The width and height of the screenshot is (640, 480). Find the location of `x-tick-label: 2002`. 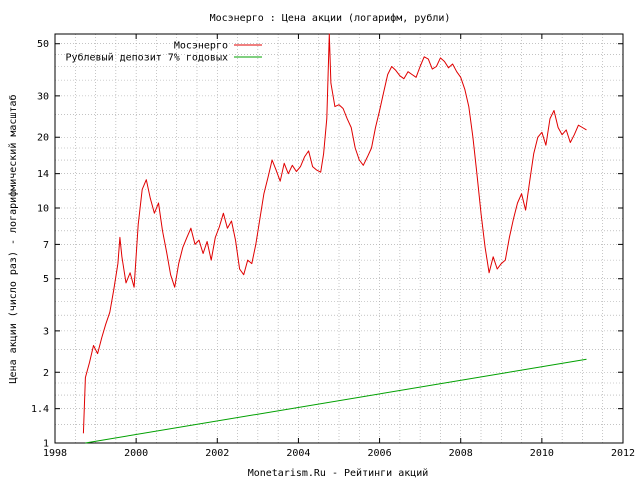

x-tick-label: 2002 is located at coordinates (217, 453).